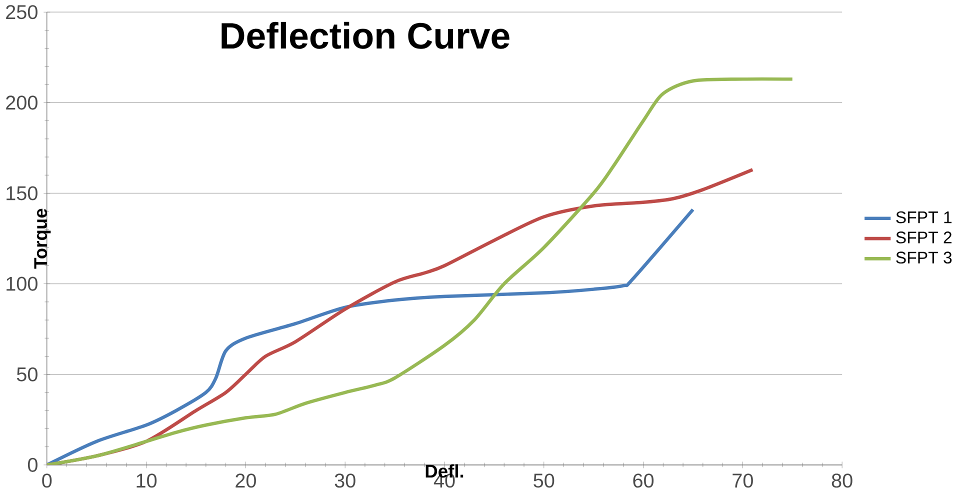  Describe the element at coordinates (544, 481) in the screenshot. I see `x-tick-label: 50` at that location.